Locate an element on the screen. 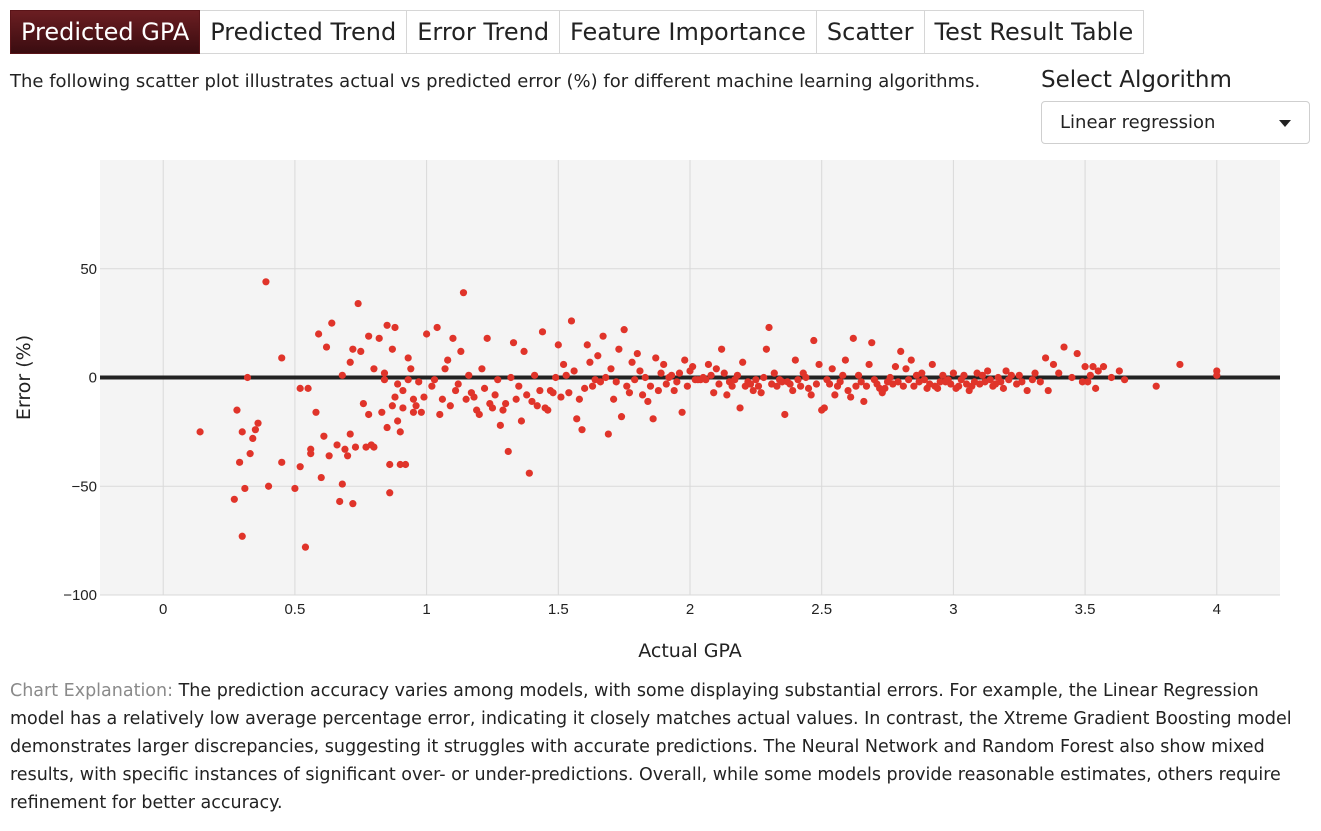  x-axis-label: Actual GPA is located at coordinates (690, 651).